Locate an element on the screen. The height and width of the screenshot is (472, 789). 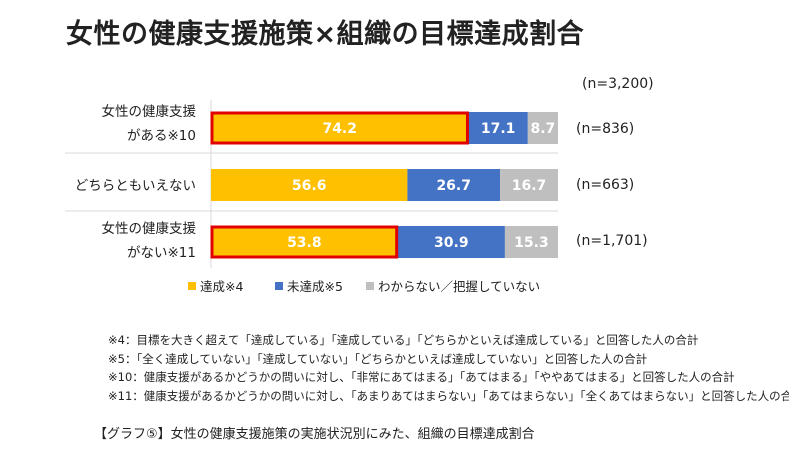
legend-item-not-achieved: 未達成※5 is located at coordinates (309, 285).